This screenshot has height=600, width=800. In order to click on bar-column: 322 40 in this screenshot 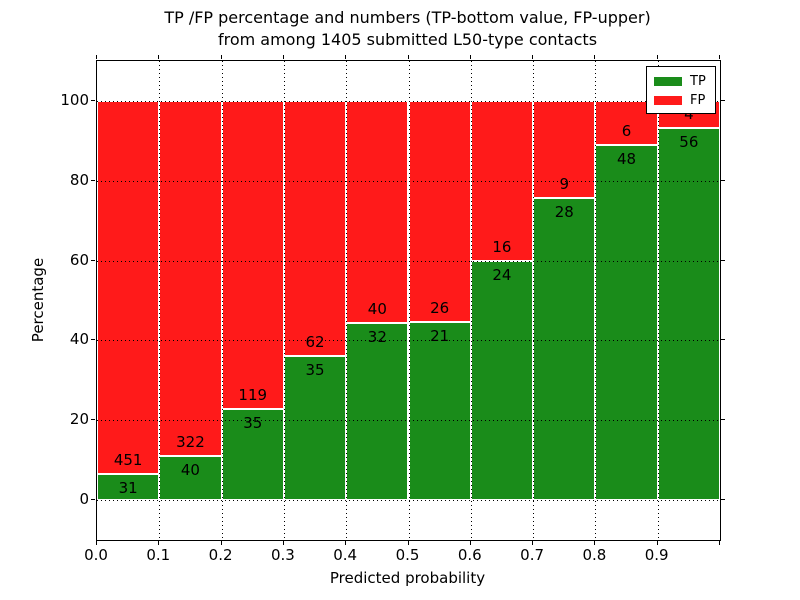, I will do `click(190, 300)`.